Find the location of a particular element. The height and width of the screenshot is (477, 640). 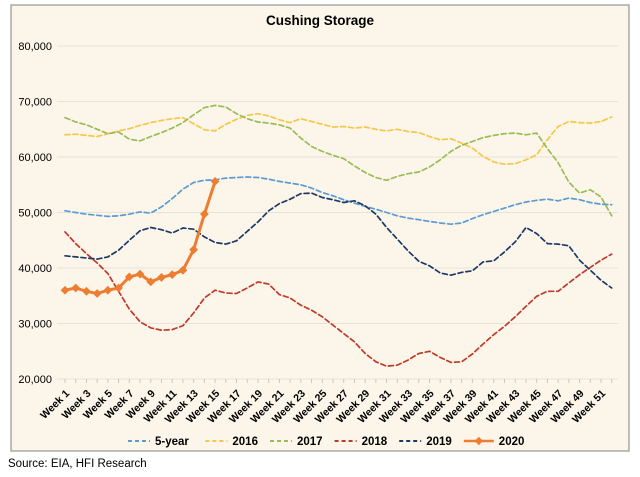

legend-label-2020: 2020 is located at coordinates (512, 442).